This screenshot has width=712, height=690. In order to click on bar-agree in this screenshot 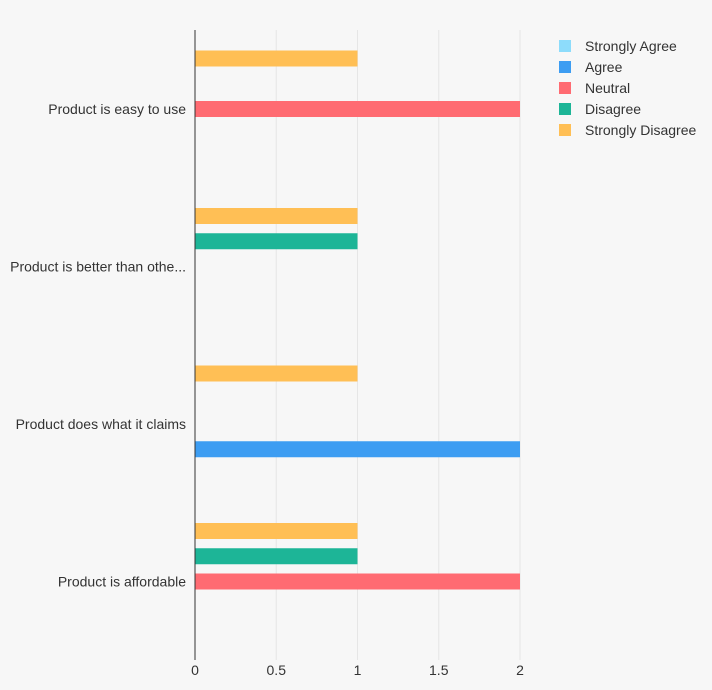, I will do `click(357, 449)`.